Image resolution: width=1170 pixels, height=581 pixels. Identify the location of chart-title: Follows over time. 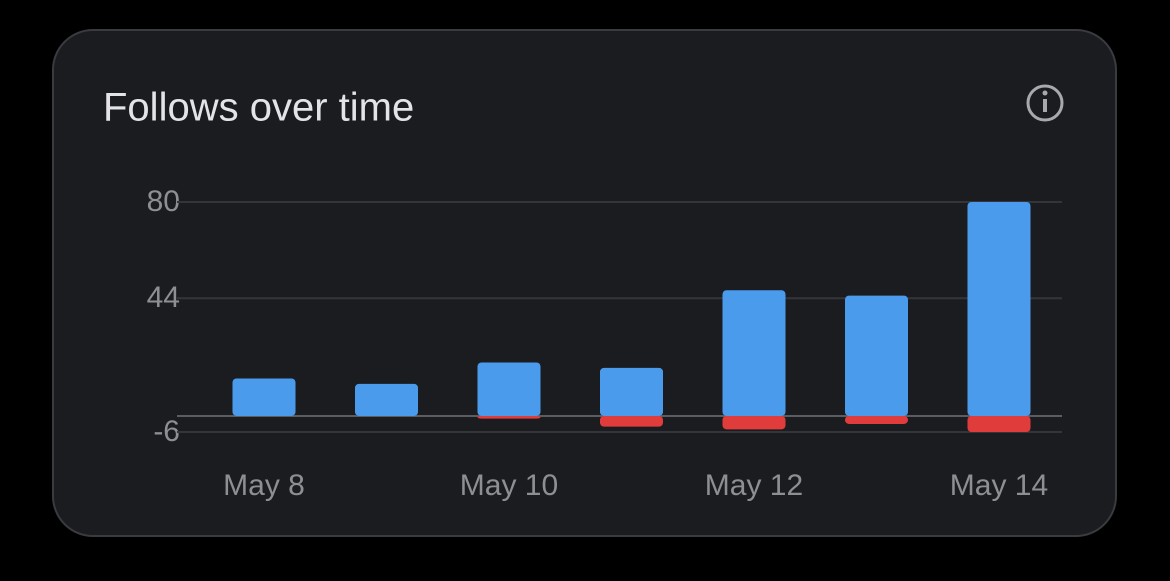
(258, 108).